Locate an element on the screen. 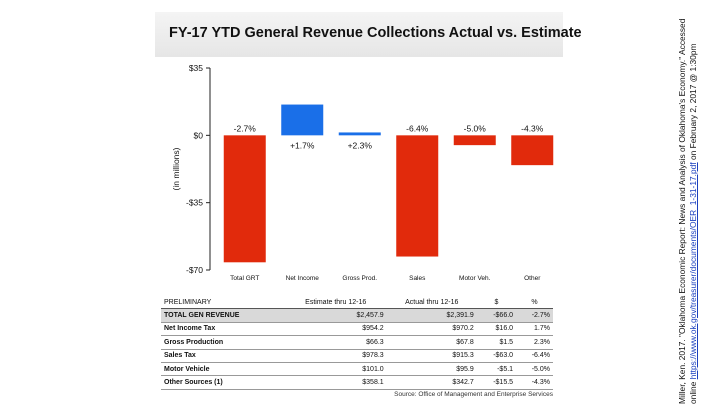 This screenshot has height=405, width=720. citation-suffix: on February 2, 2017 @ 1:30pm is located at coordinates (692, 103).